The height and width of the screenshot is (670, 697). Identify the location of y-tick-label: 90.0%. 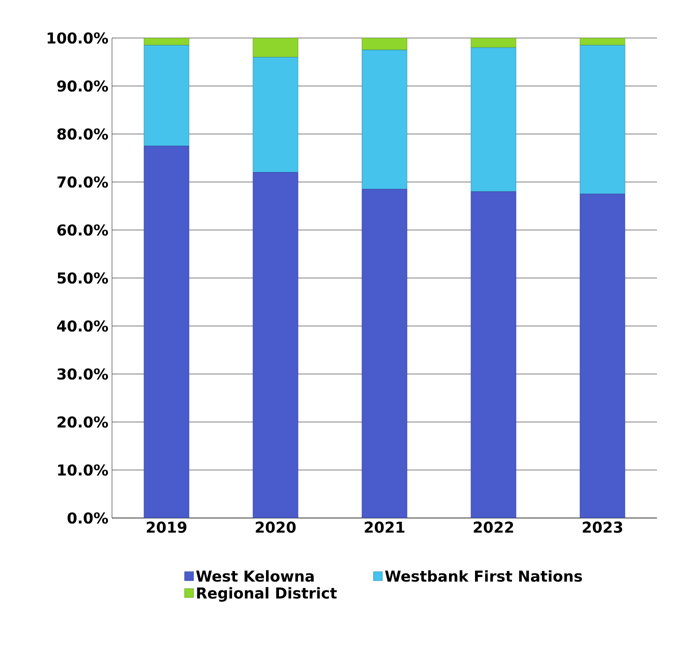
(82, 86).